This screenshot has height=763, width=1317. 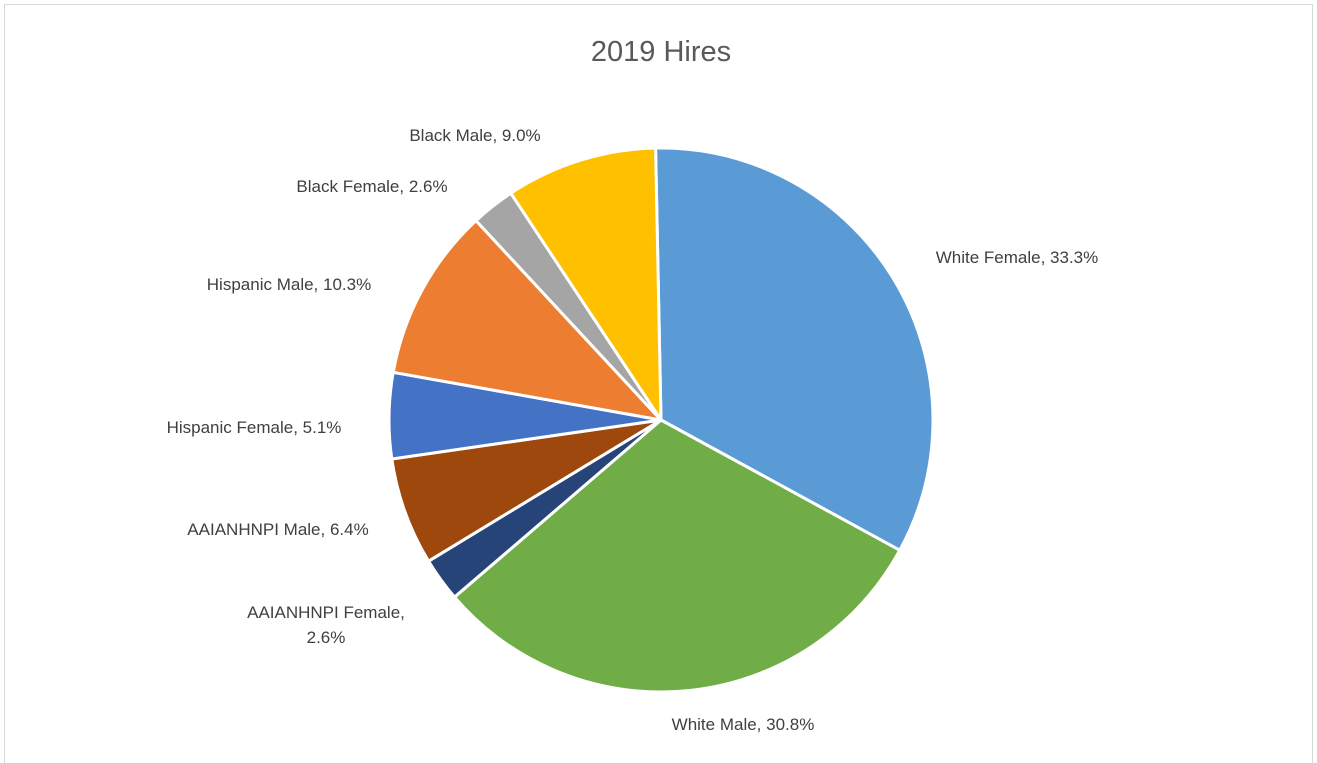 What do you see at coordinates (586, 284) in the screenshot?
I see `pie-slice-black-male` at bounding box center [586, 284].